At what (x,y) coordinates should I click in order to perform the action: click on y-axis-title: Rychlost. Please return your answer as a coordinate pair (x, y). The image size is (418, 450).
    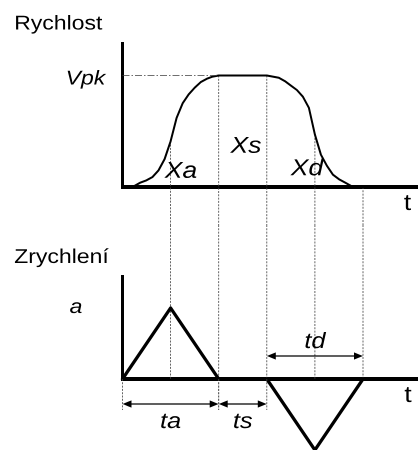
    Looking at the image, I should click on (59, 24).